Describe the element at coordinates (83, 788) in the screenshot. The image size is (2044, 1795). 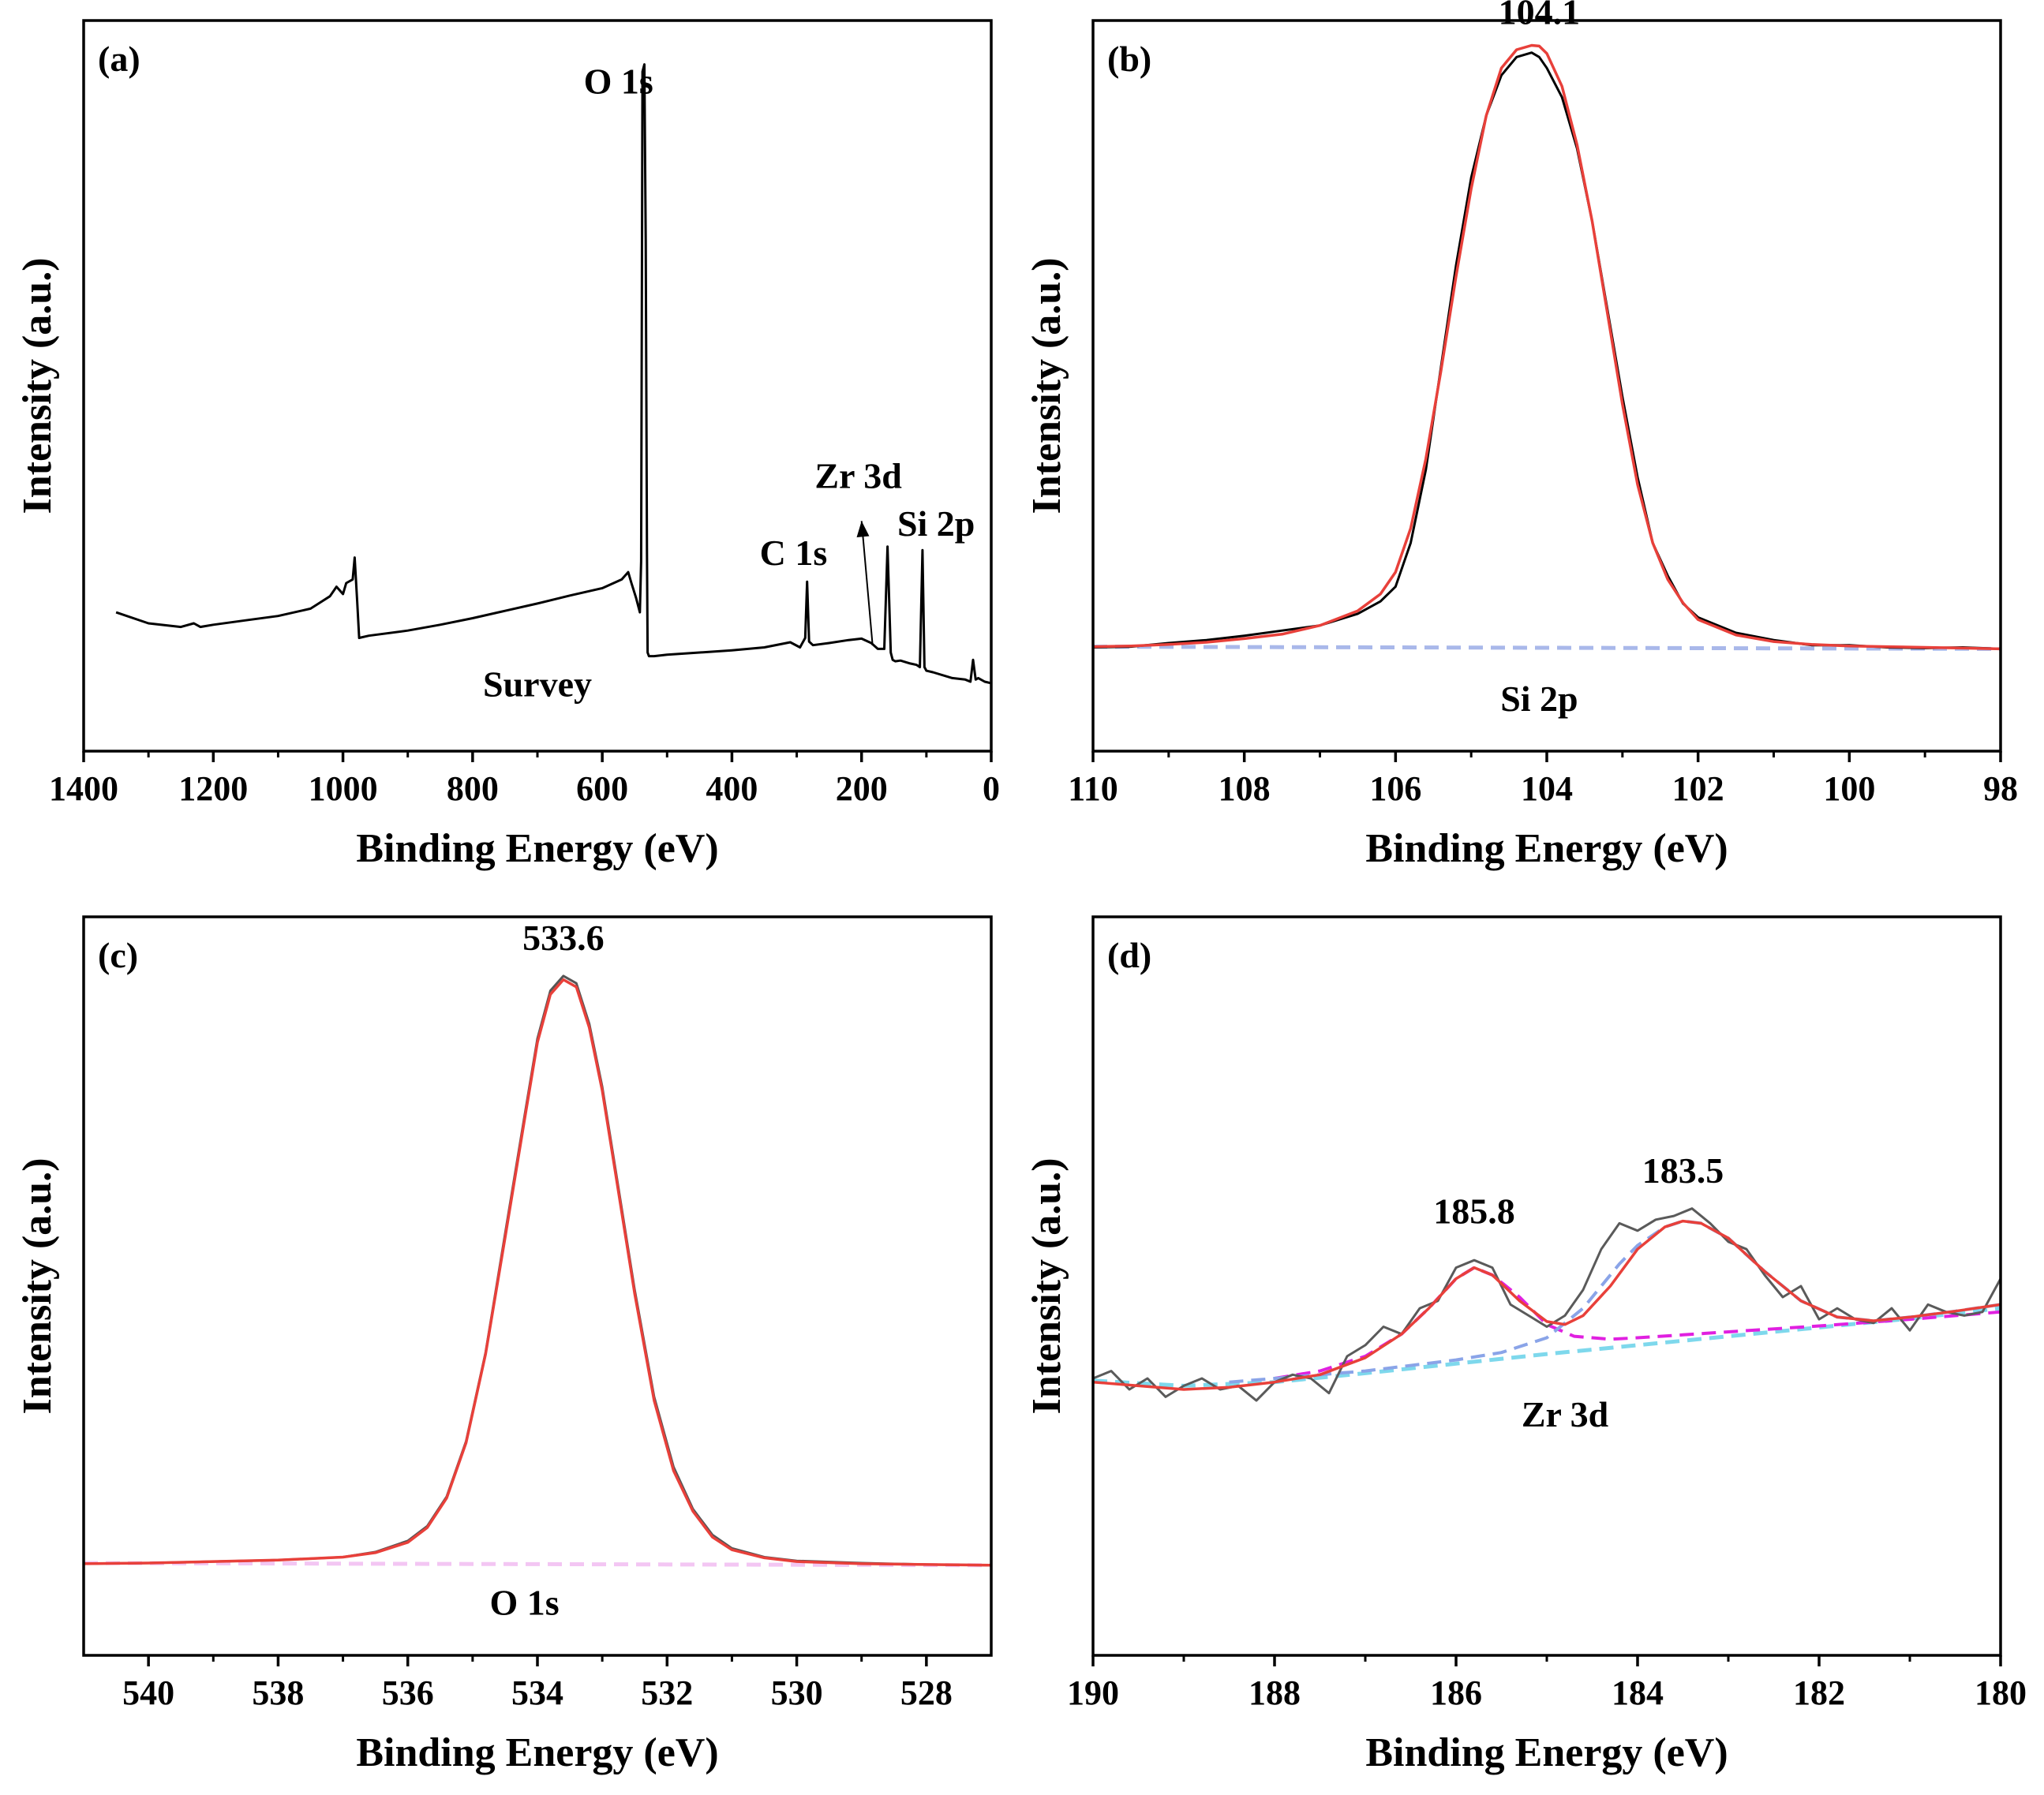
I see `x-tick-label: 1400` at that location.